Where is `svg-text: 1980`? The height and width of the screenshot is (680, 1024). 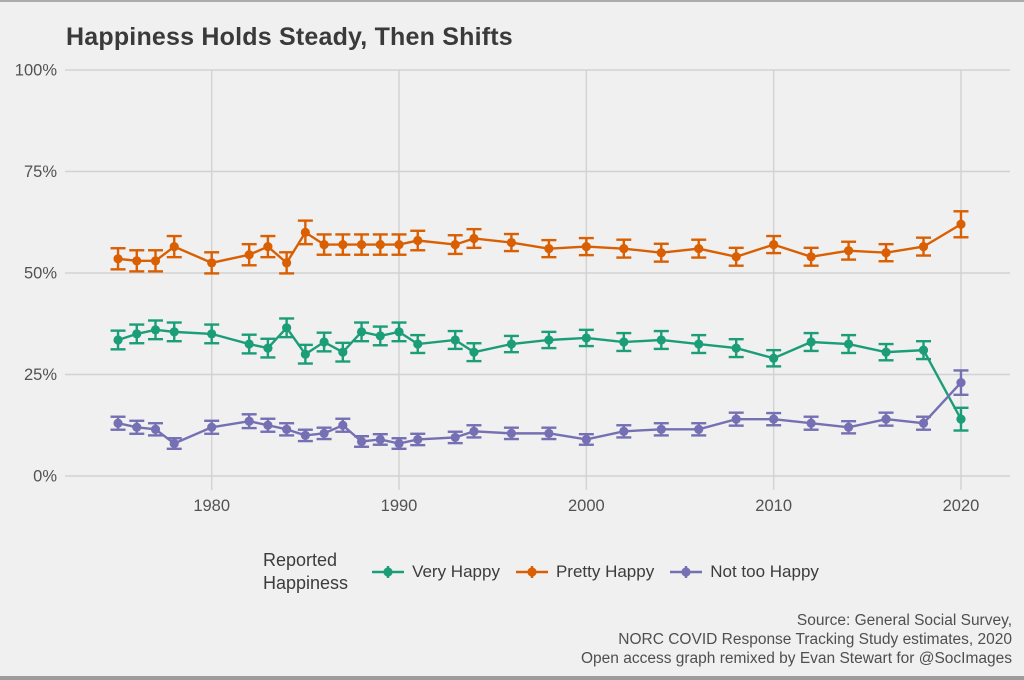
svg-text: 1980 is located at coordinates (211, 506).